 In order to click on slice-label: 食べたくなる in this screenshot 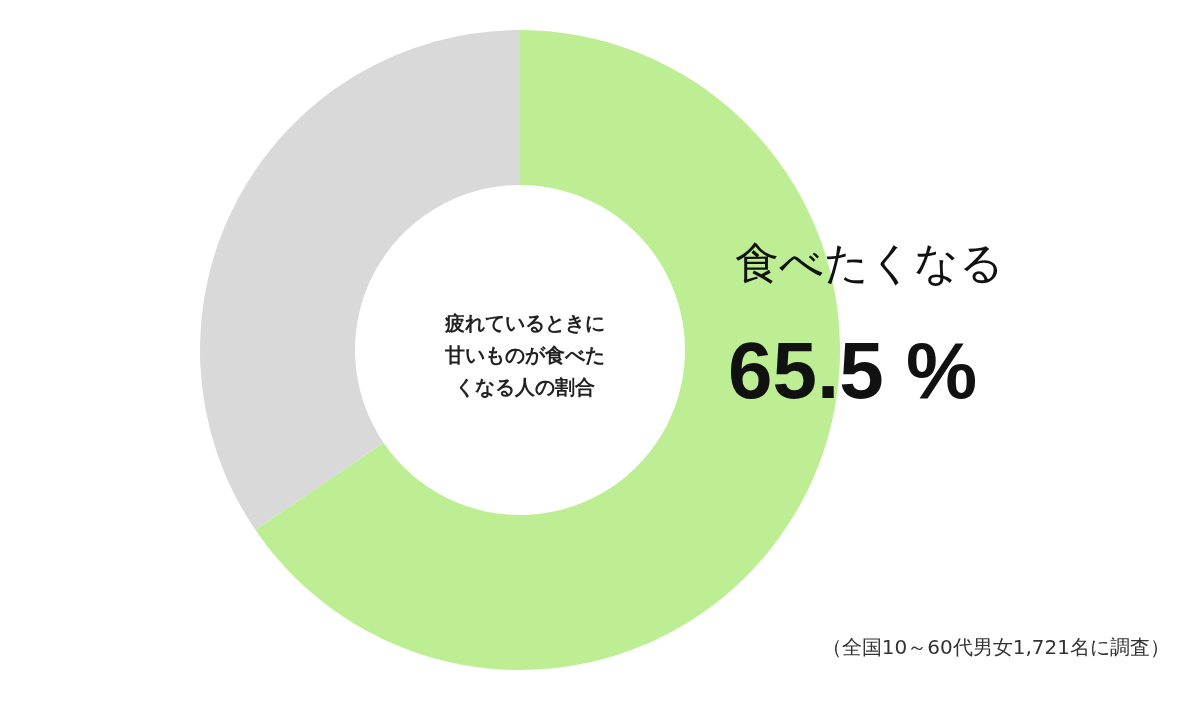, I will do `click(869, 262)`.